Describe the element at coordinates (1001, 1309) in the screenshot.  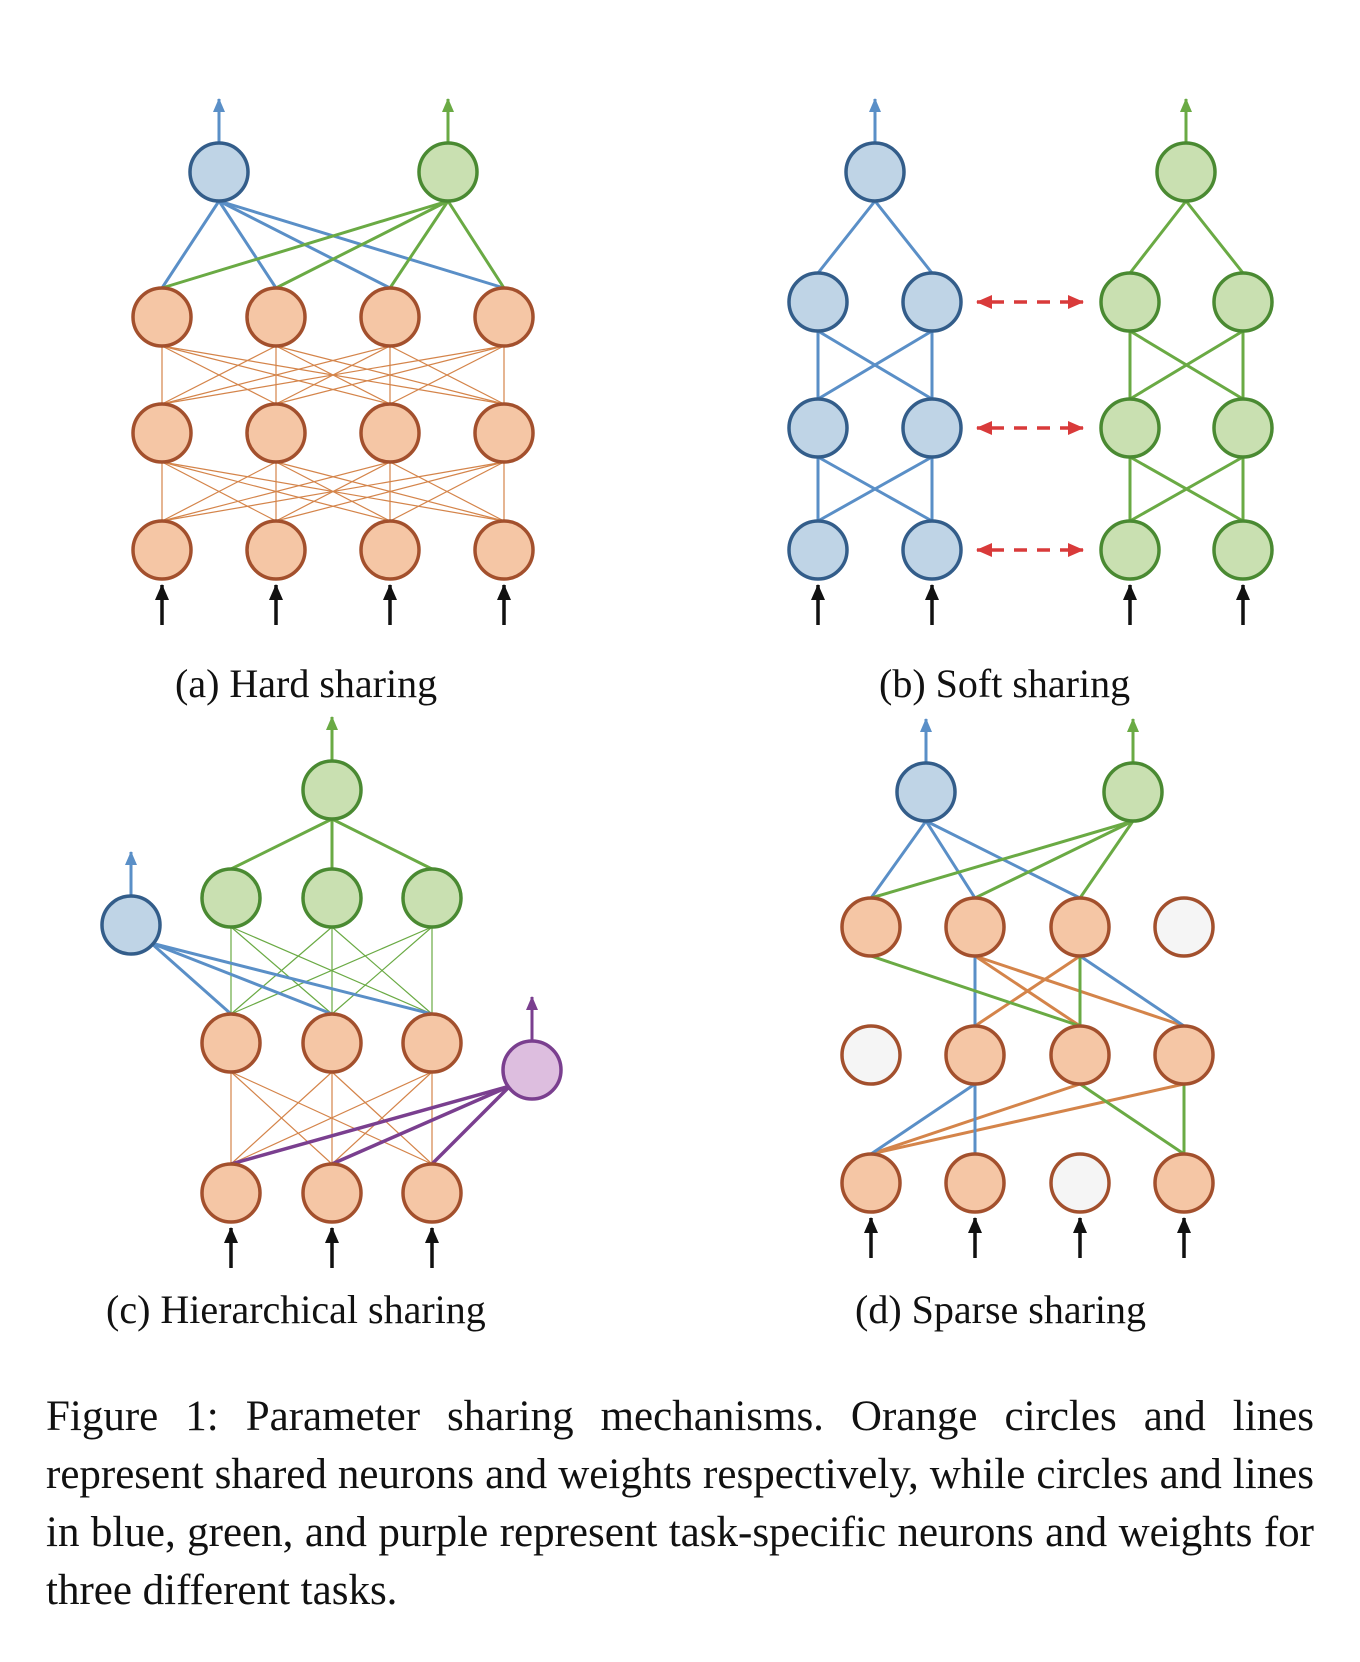
I see `subfigure-d-caption: (d) Sparse sharing` at that location.